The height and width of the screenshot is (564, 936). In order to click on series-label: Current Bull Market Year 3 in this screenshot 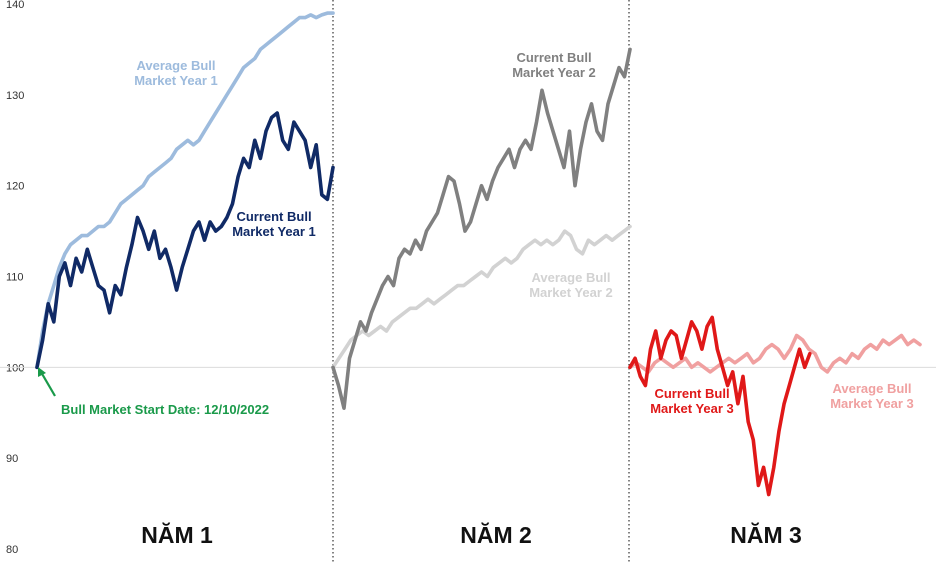, I will do `click(692, 401)`.